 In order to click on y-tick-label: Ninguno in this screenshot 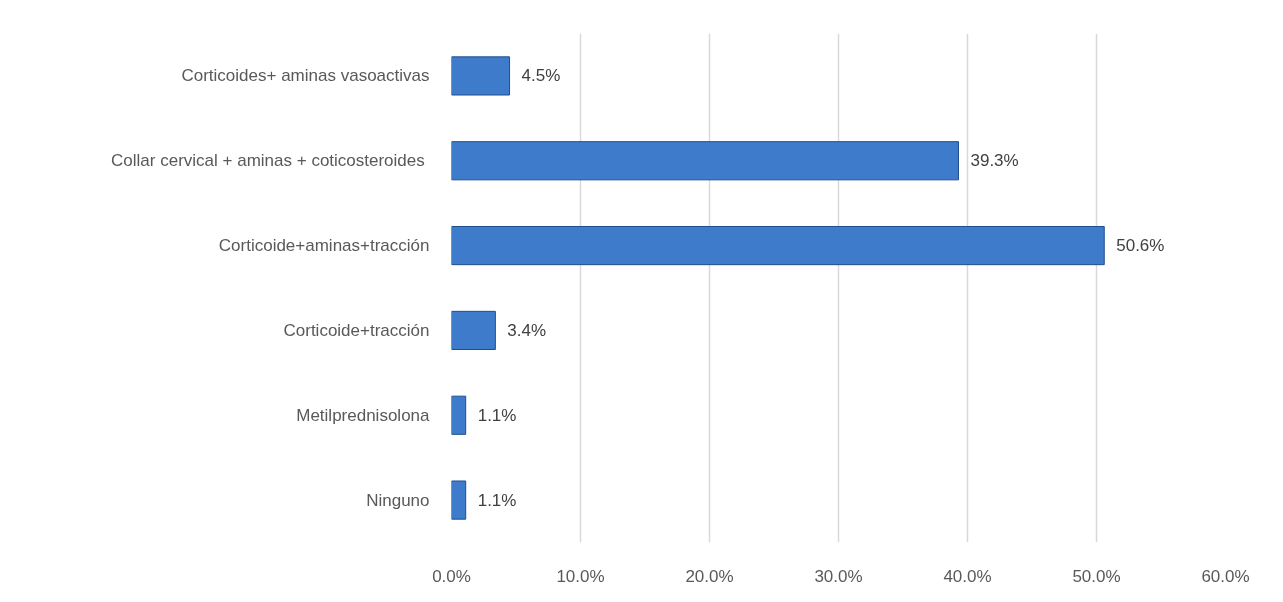, I will do `click(398, 500)`.